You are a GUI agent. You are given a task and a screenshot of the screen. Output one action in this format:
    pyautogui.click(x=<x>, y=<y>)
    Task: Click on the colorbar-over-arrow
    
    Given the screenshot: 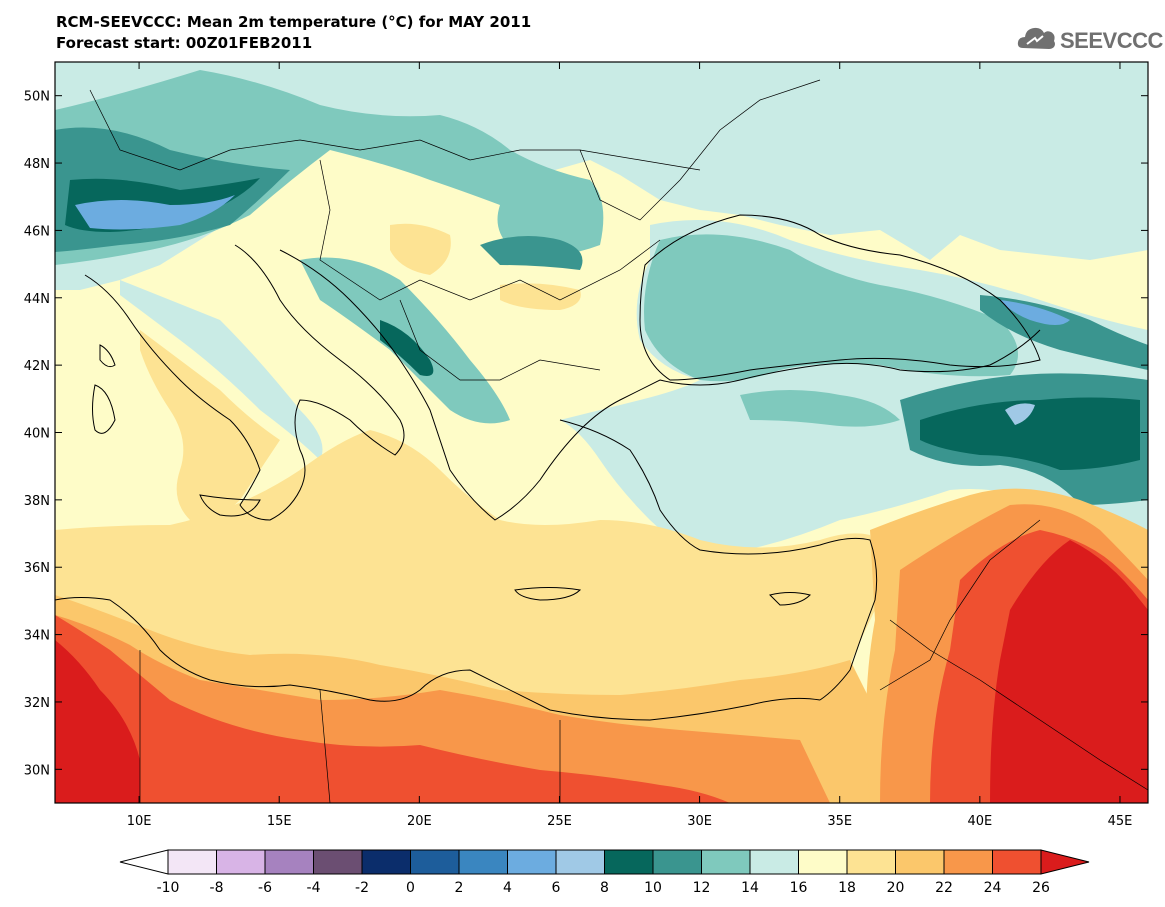 What is the action you would take?
    pyautogui.click(x=1065, y=862)
    